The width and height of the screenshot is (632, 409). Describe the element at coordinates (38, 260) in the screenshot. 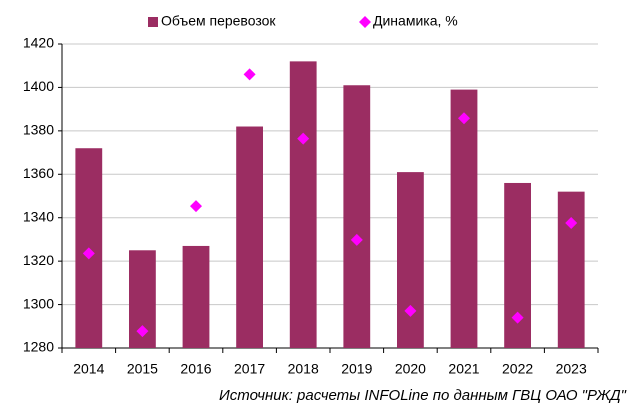

I see `y-tick-label: 1320` at that location.